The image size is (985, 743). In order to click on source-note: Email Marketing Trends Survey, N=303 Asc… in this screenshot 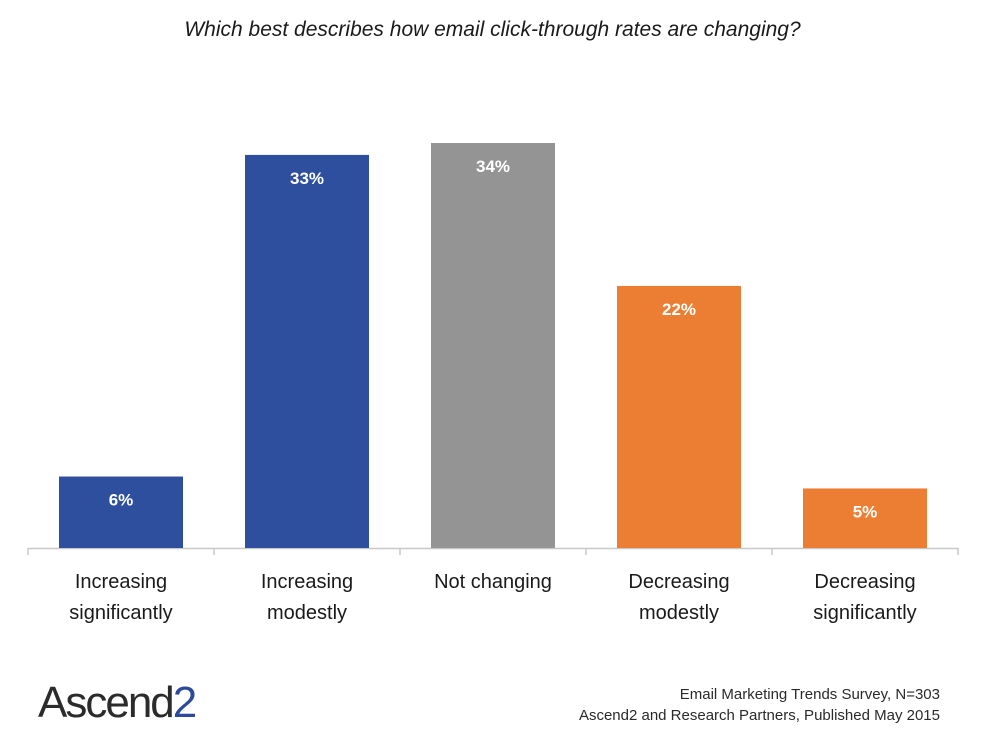, I will do `click(759, 705)`.